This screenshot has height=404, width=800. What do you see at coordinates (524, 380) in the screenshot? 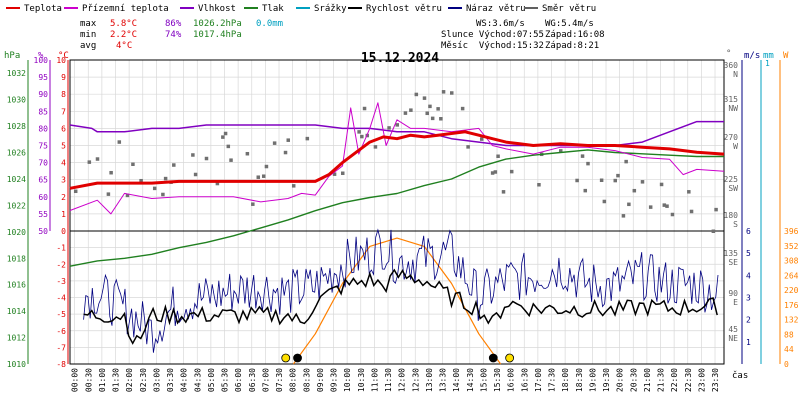
I see `time-tick-label: 16:30` at bounding box center [524, 380].